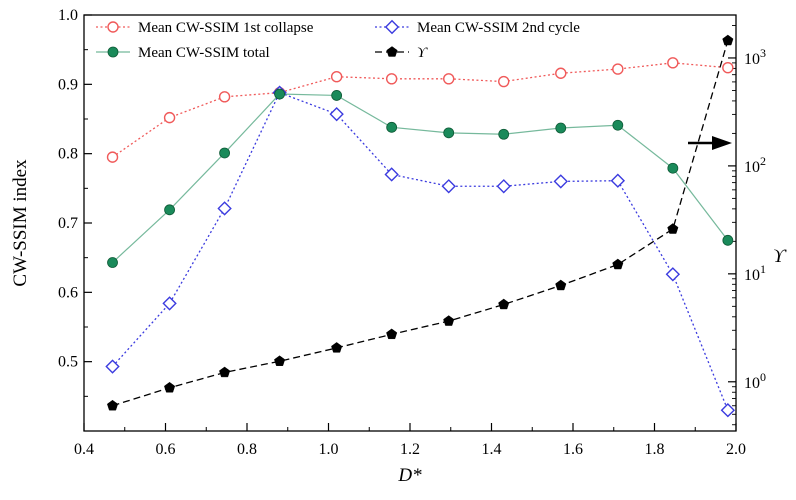 Image resolution: width=796 pixels, height=500 pixels. I want to click on x-tick-label: 0.8, so click(247, 449).